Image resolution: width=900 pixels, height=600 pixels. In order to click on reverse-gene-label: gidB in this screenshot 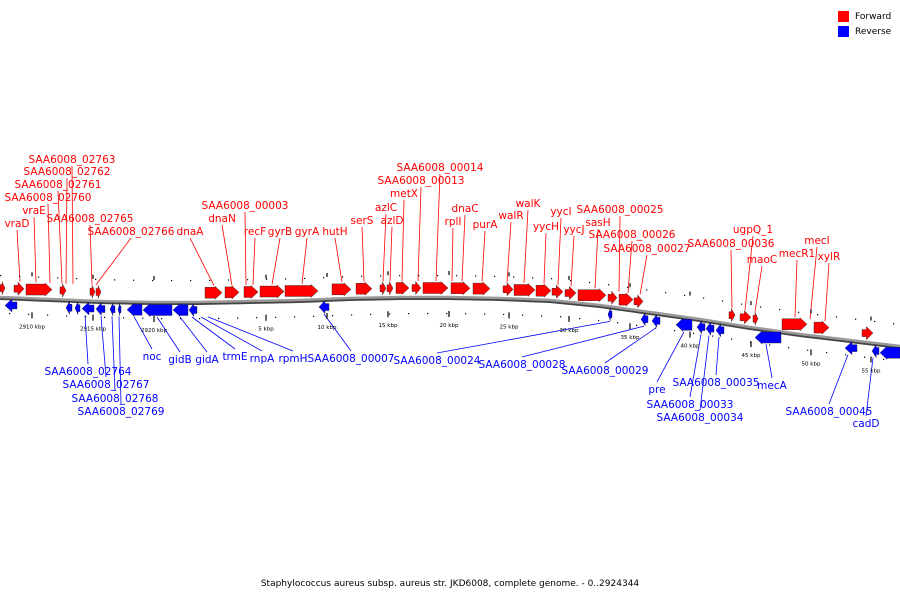, I will do `click(179, 360)`.